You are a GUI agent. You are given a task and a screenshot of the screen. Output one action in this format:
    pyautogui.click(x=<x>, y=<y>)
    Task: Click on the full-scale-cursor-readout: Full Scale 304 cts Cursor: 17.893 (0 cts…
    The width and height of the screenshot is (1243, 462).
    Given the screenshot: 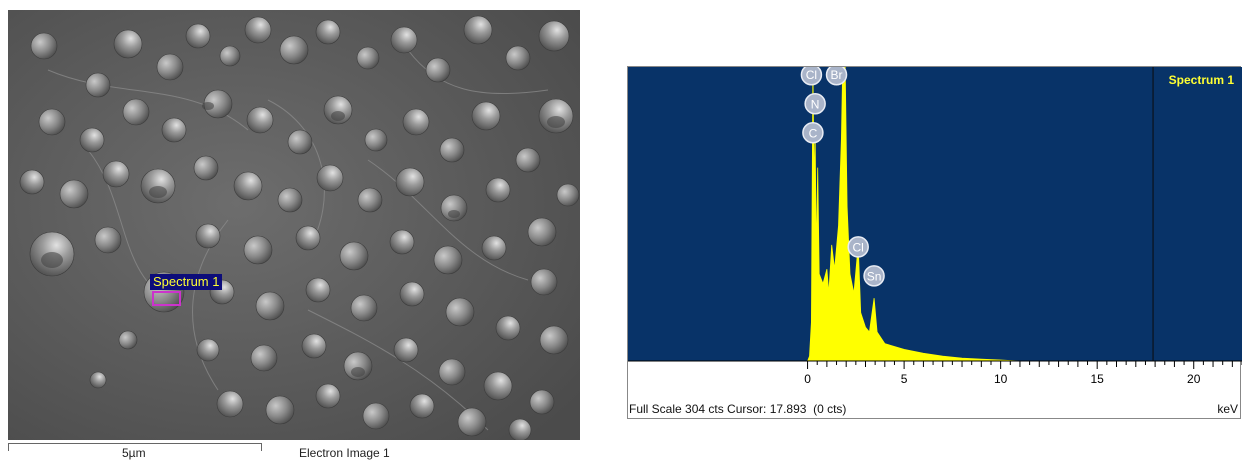 What is the action you would take?
    pyautogui.click(x=738, y=409)
    